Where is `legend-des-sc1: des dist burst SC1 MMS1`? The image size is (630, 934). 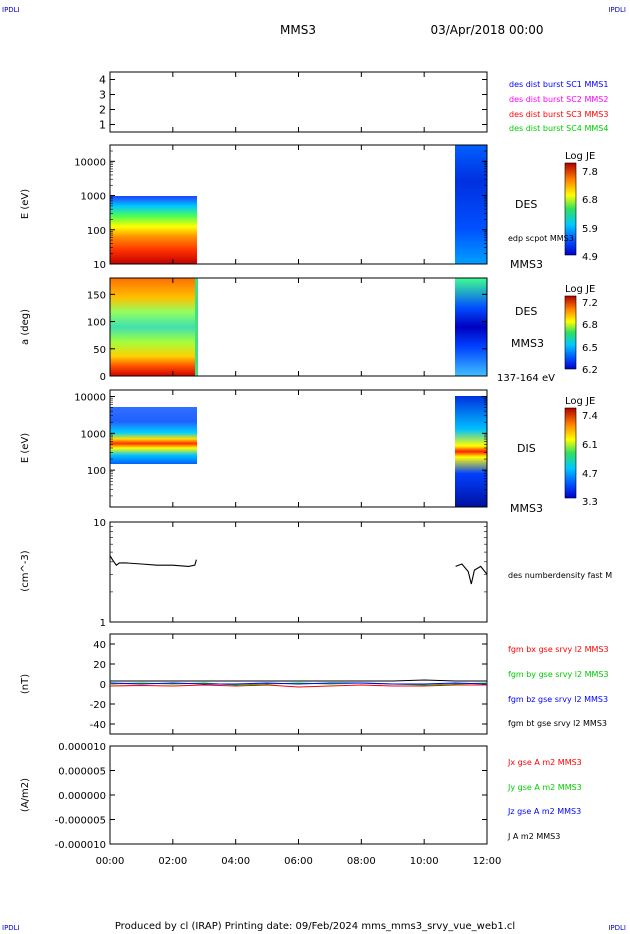 legend-des-sc1: des dist burst SC1 MMS1 is located at coordinates (558, 84).